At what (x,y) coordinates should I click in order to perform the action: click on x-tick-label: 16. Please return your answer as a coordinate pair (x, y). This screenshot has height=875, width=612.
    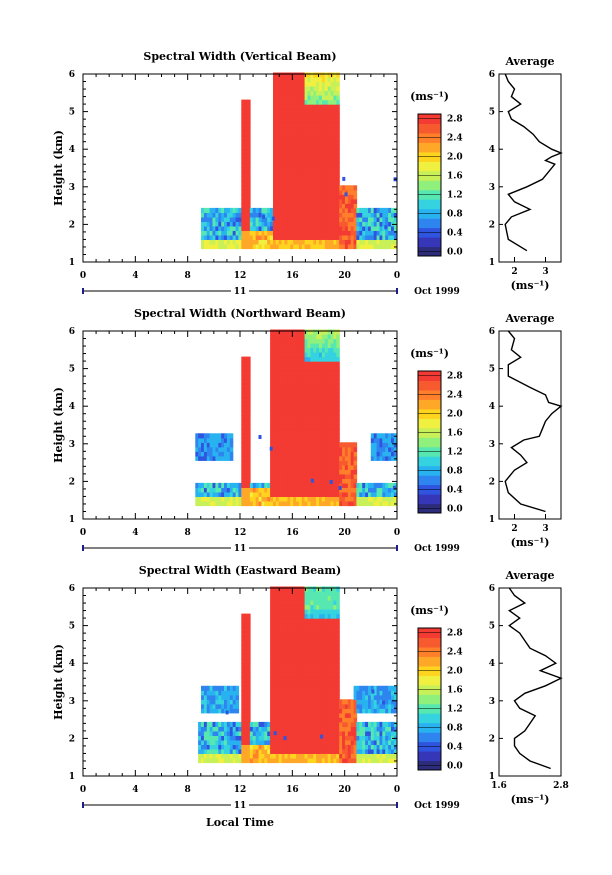
    Looking at the image, I should click on (292, 276).